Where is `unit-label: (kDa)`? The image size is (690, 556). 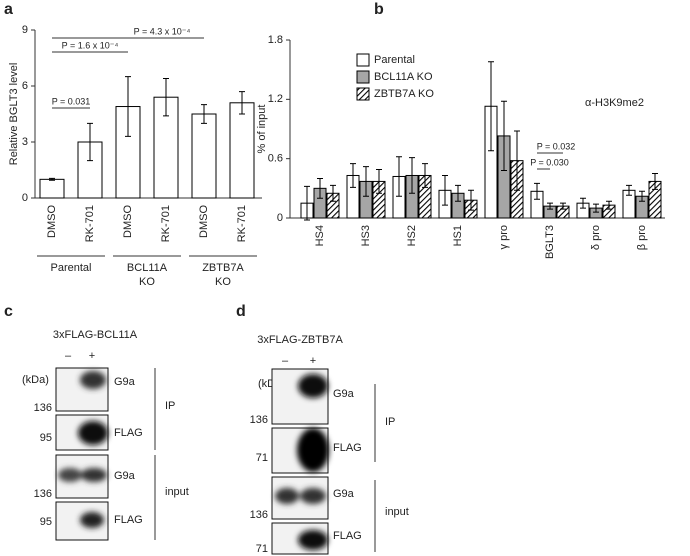
unit-label: (kDa) is located at coordinates (35, 380).